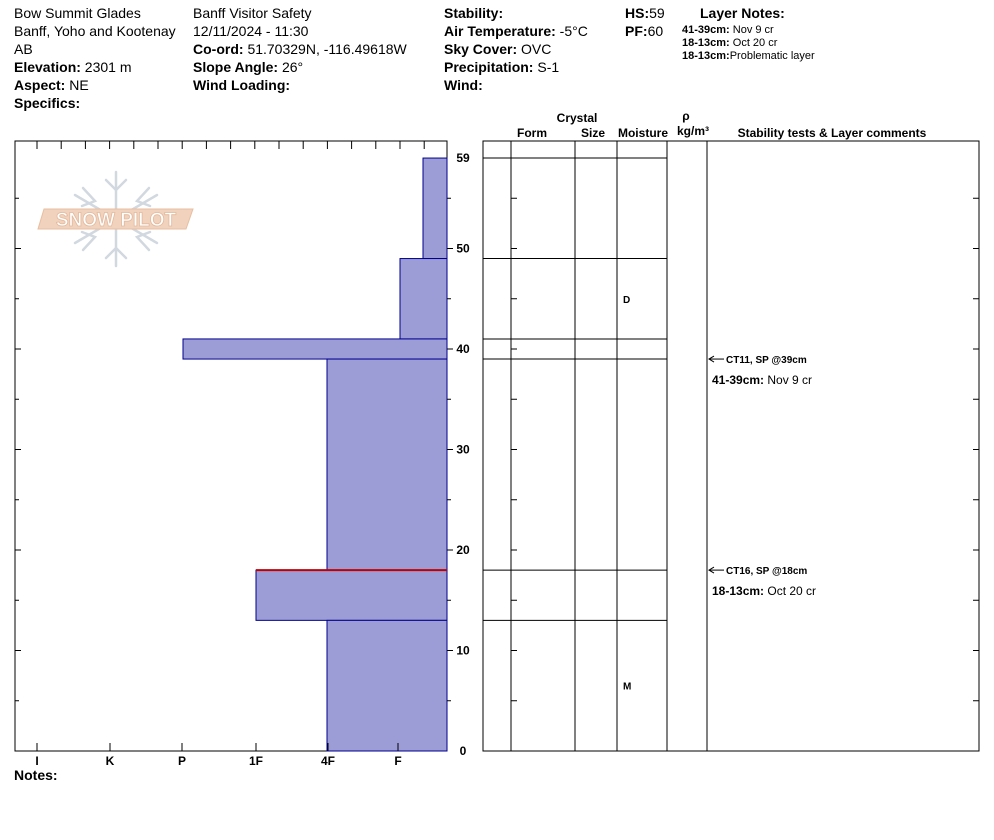  Describe the element at coordinates (397, 761) in the screenshot. I see `hardness-category-label: F` at that location.